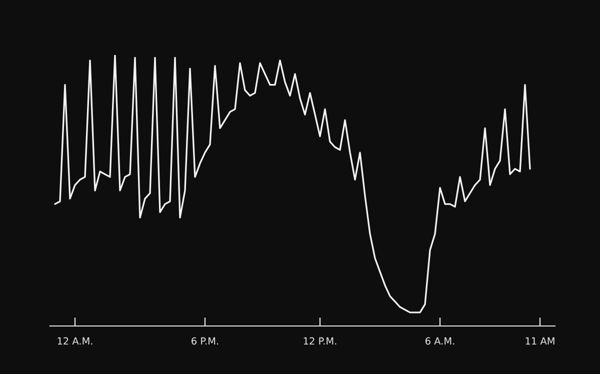  I want to click on x-tick-label: 12 A.M., so click(75, 340).